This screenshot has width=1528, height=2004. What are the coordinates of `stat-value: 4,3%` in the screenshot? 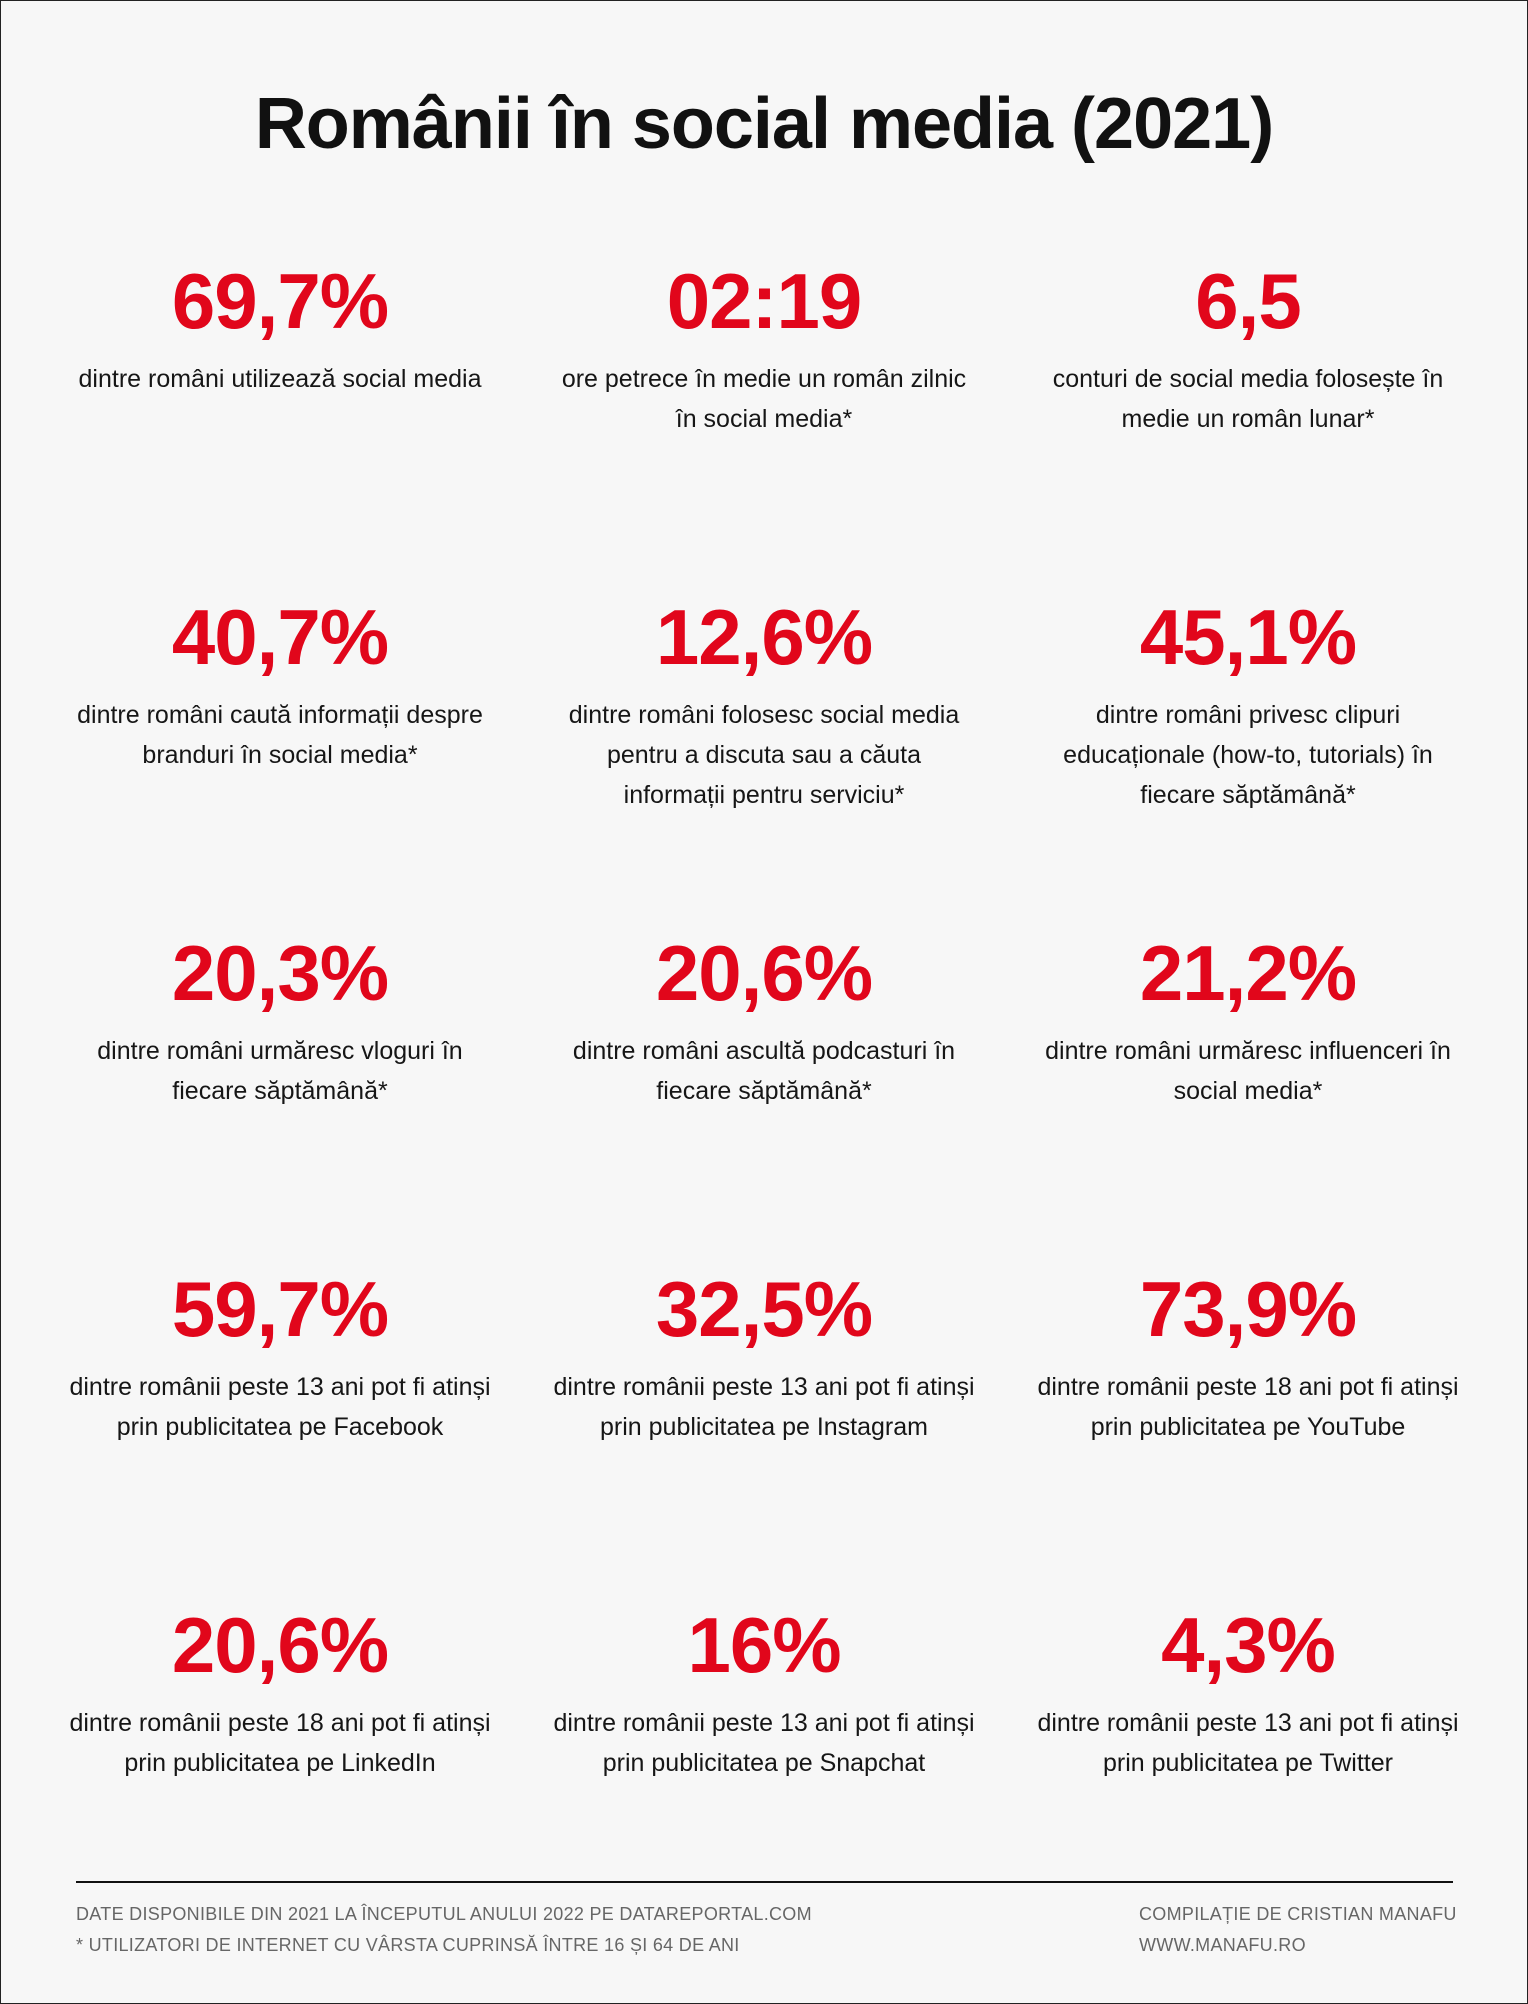 It's located at (1248, 1645).